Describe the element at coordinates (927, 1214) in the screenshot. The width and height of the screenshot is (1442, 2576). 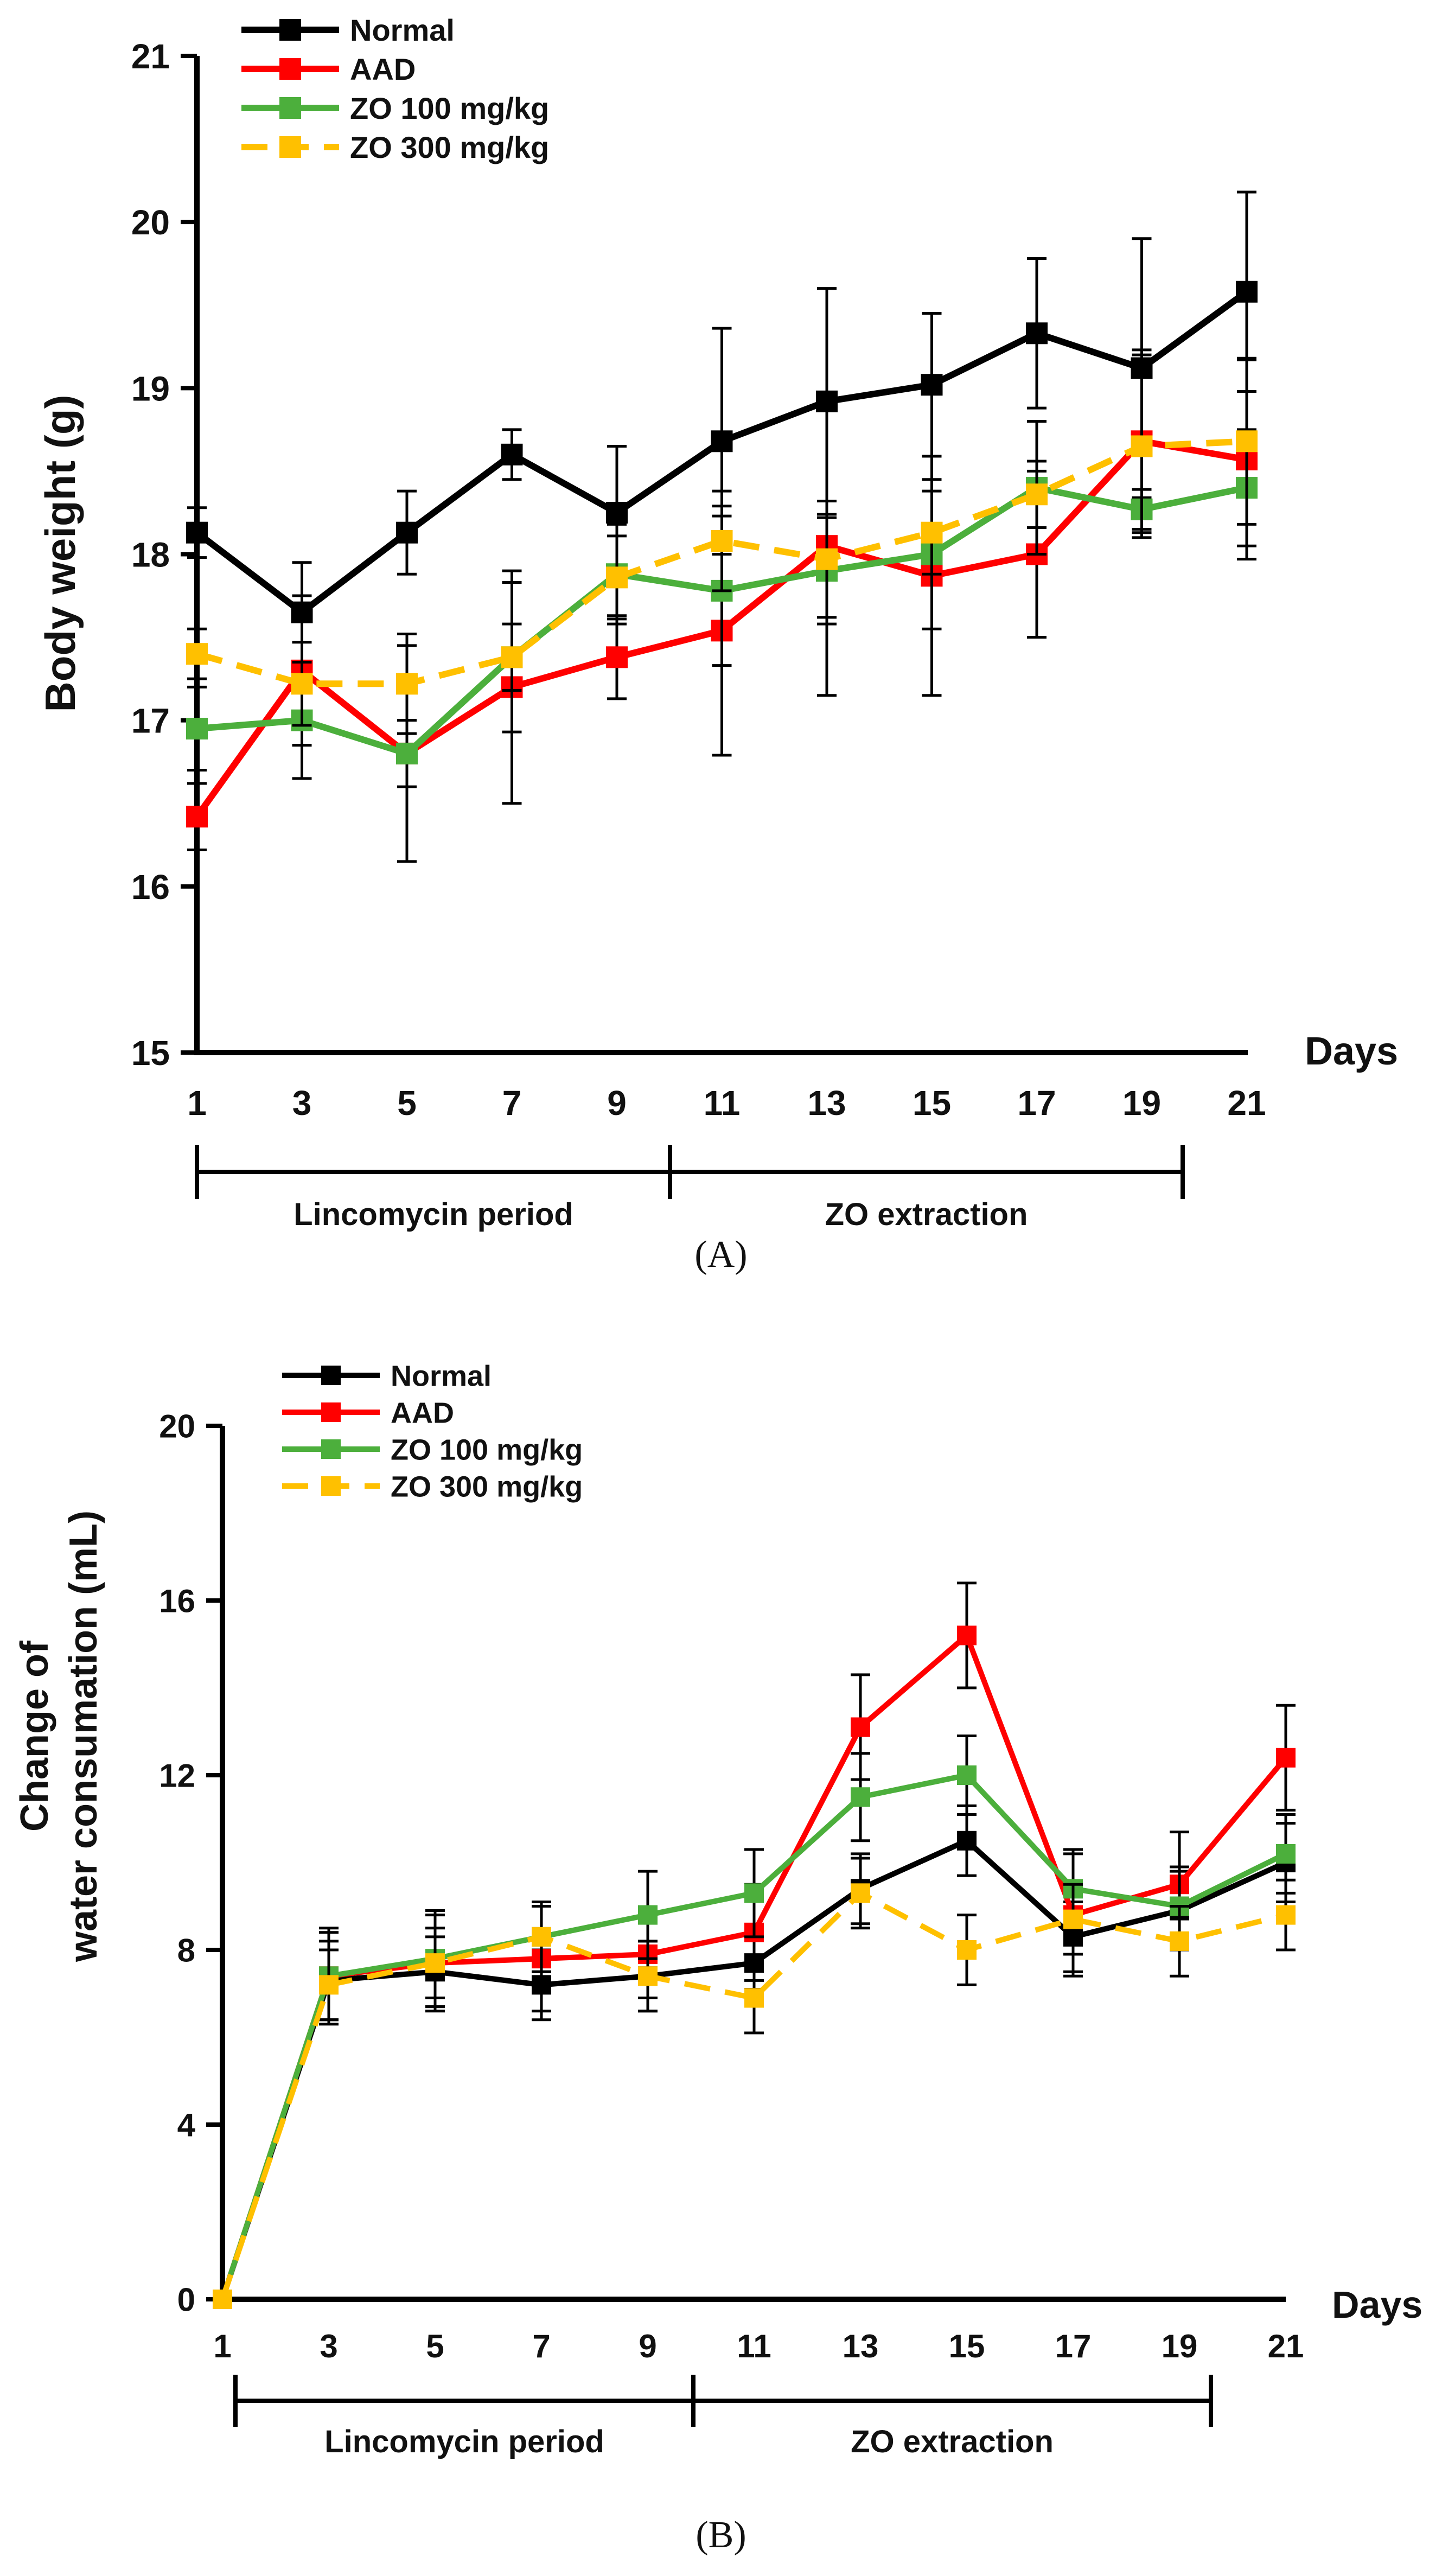
I see `panel-a-period-label: ZO extraction` at that location.